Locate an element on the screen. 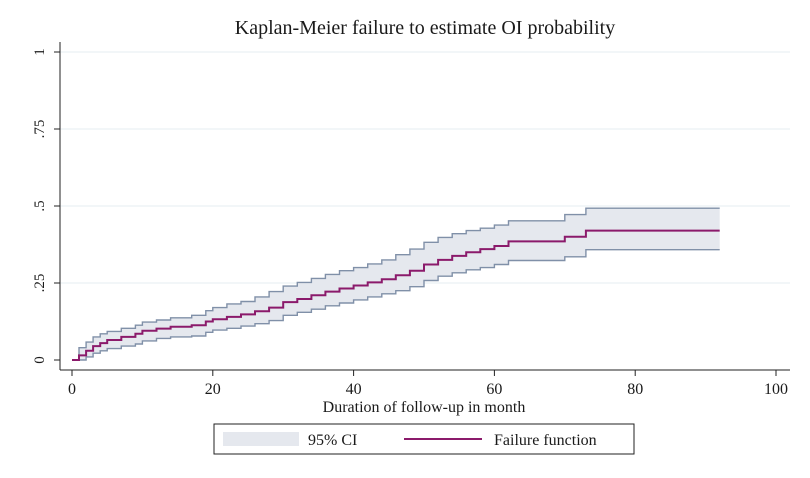  legend: 95% CI Failure function is located at coordinates (424, 439).